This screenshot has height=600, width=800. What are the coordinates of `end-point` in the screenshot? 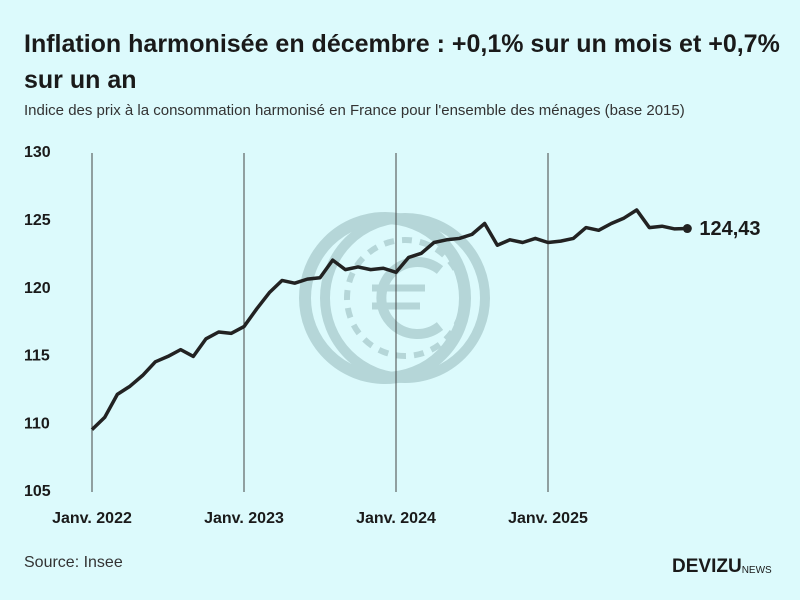 It's located at (687, 229).